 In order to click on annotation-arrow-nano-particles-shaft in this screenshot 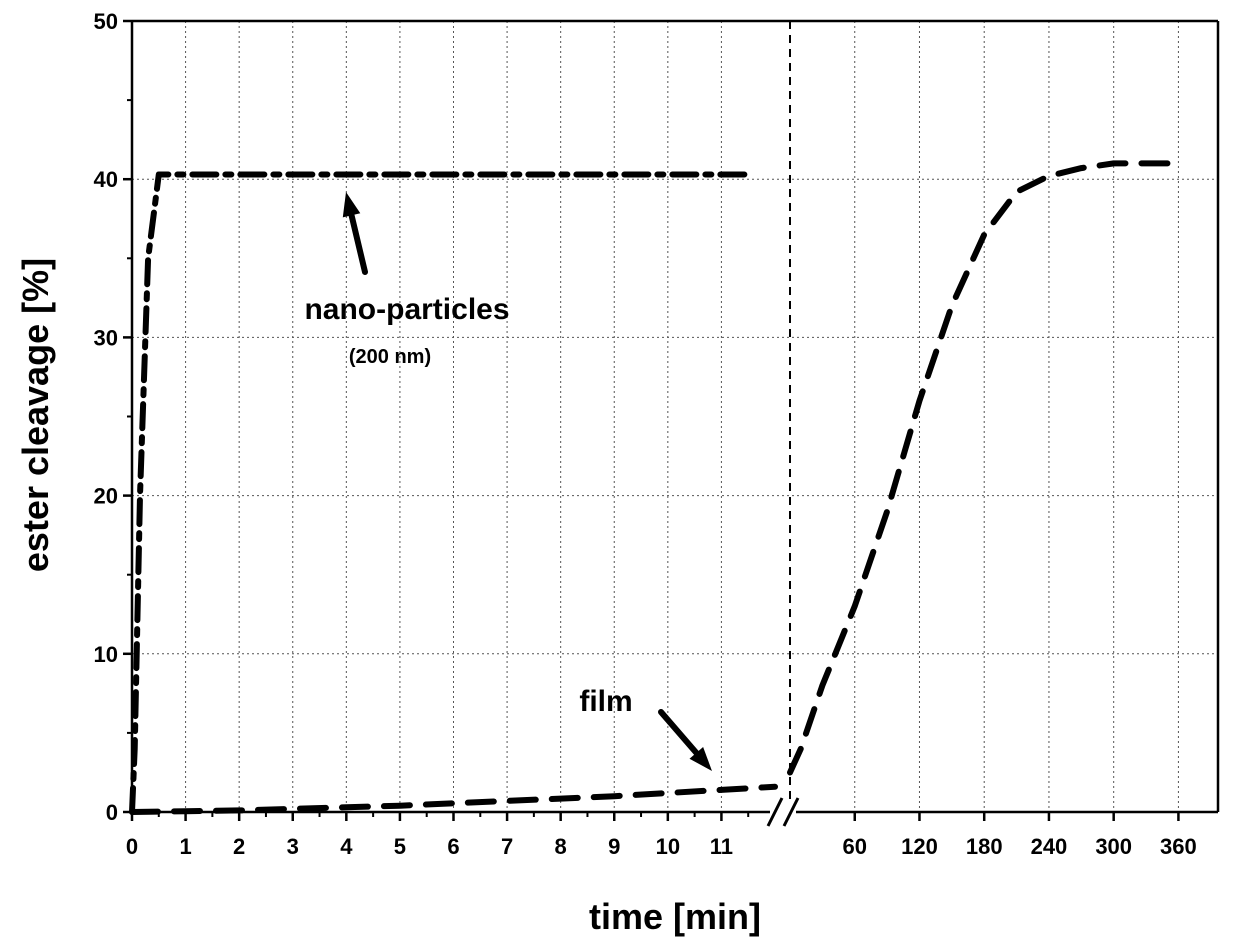, I will do `click(358, 243)`.